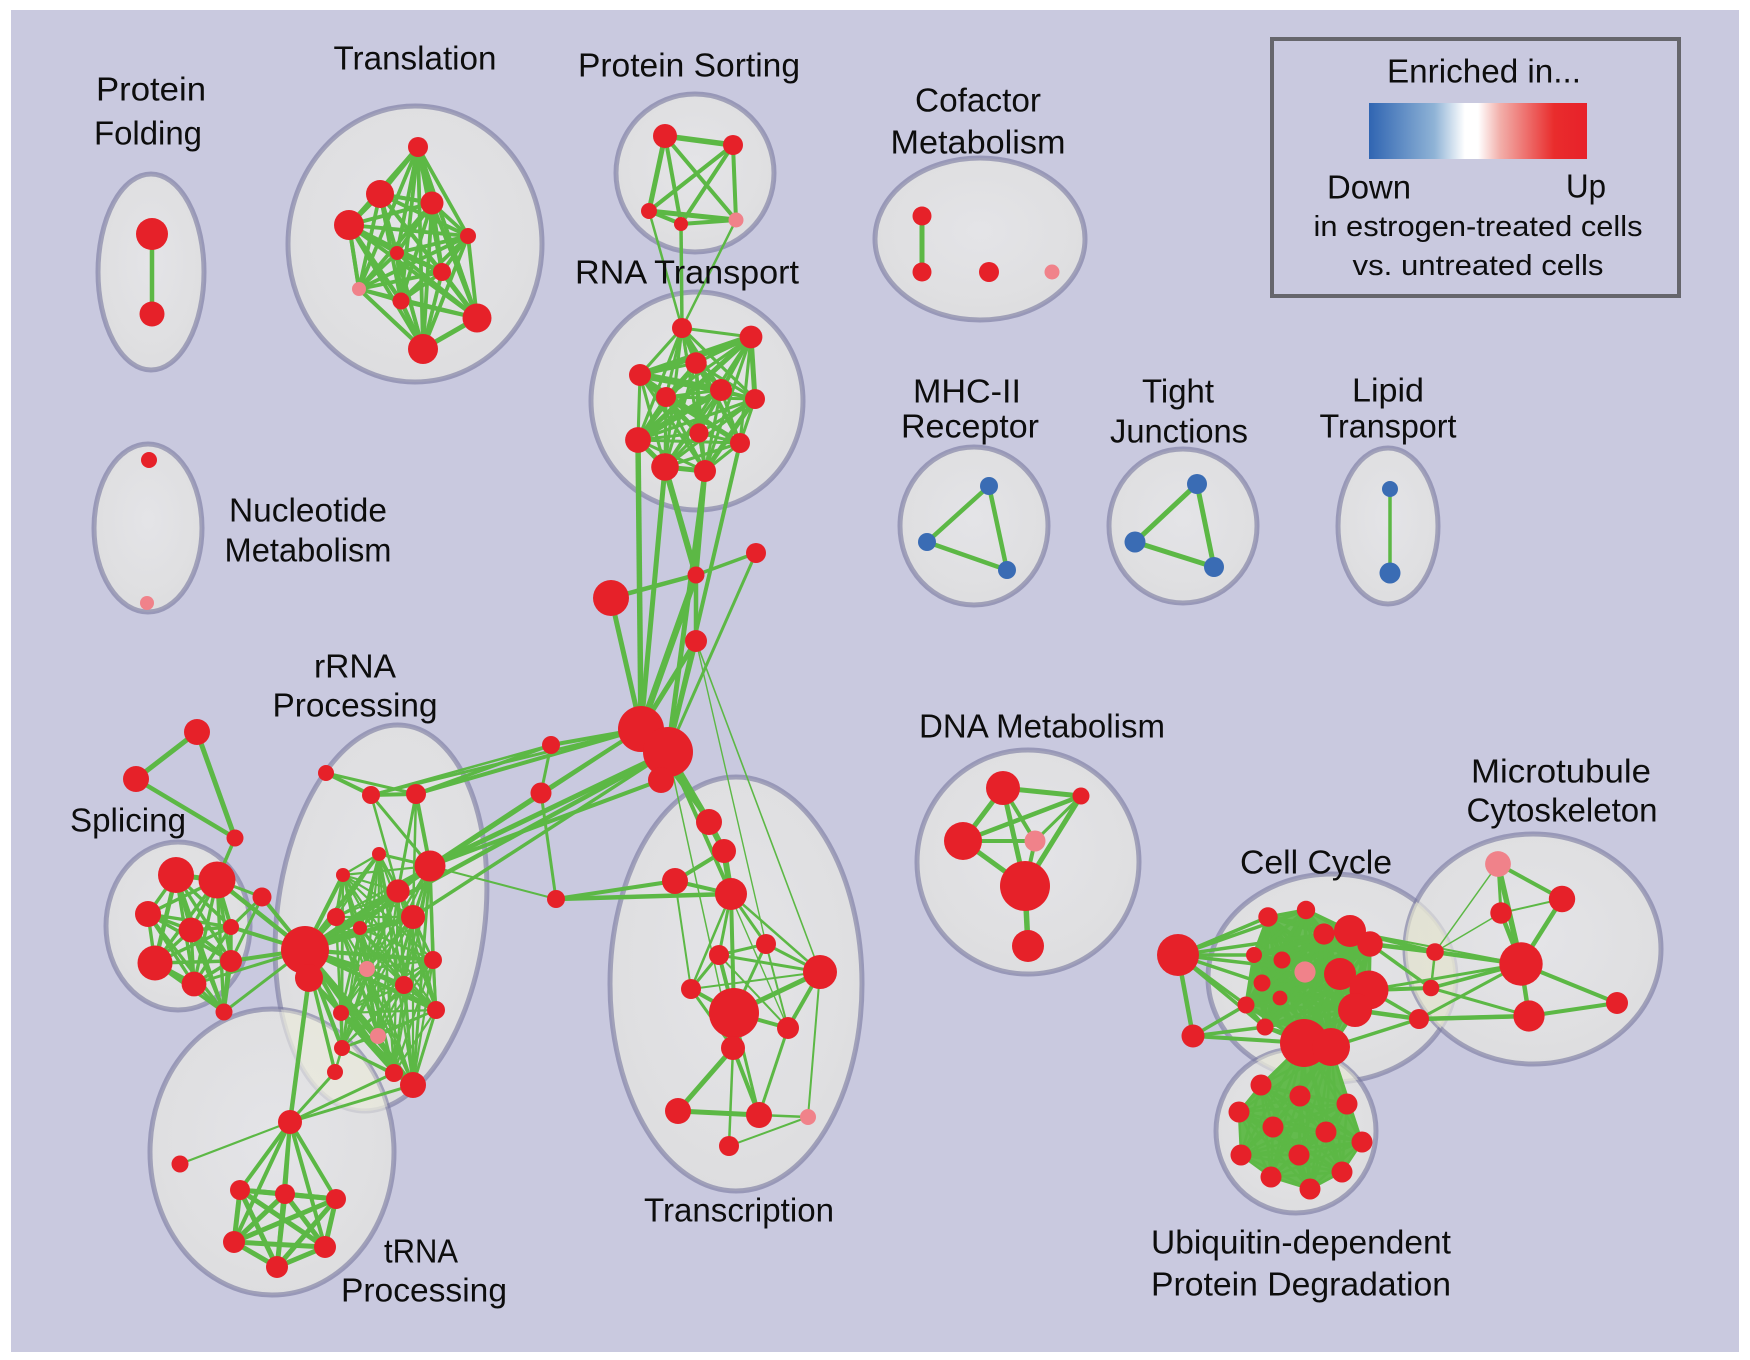  What do you see at coordinates (1178, 391) in the screenshot?
I see `svg-text: Tight` at bounding box center [1178, 391].